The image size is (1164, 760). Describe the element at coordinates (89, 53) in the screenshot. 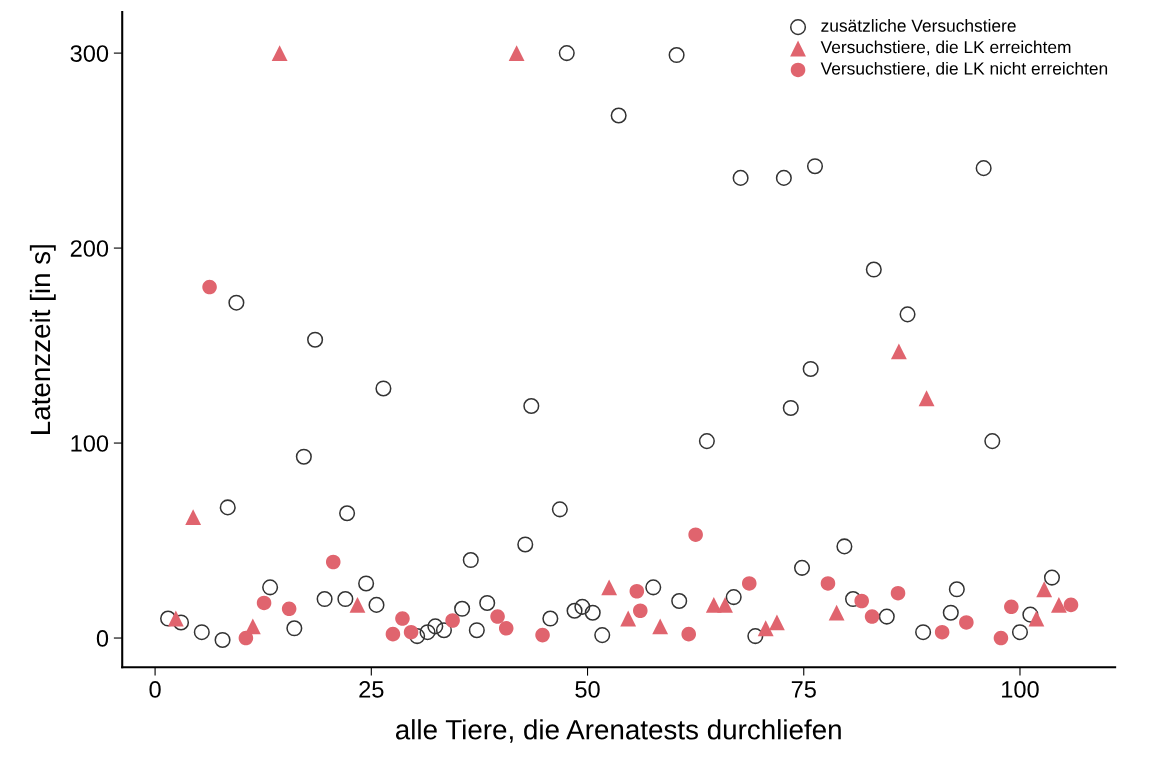

I see `y-tick-label: 300` at that location.